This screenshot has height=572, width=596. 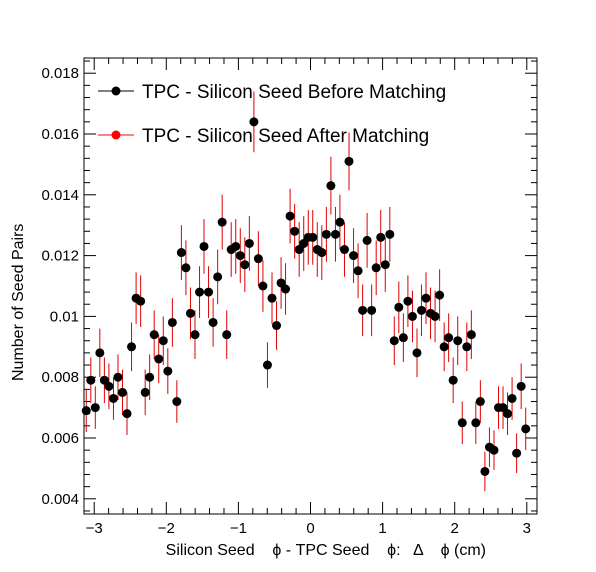 What do you see at coordinates (308, 528) in the screenshot?
I see `x-tick-labels: −3 −2 −1 0 1 2 3` at bounding box center [308, 528].